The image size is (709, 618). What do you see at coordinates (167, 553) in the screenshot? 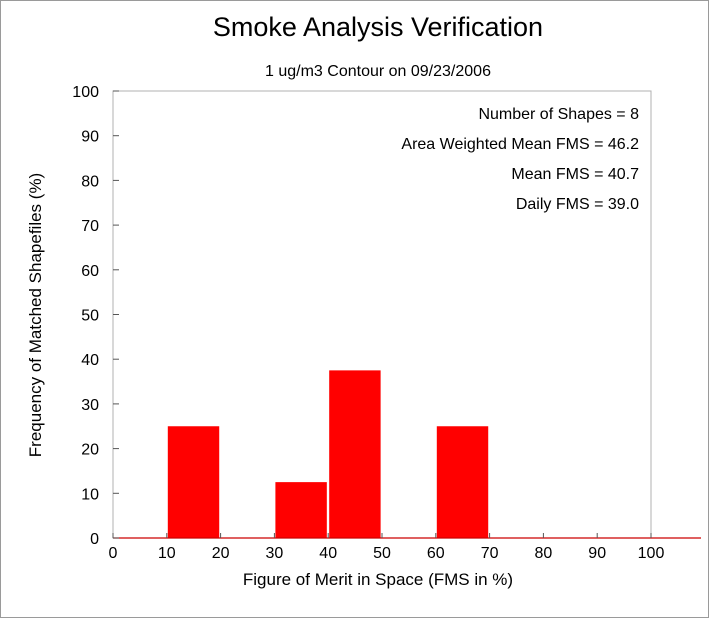
I see `x-tick-label: 10` at bounding box center [167, 553].